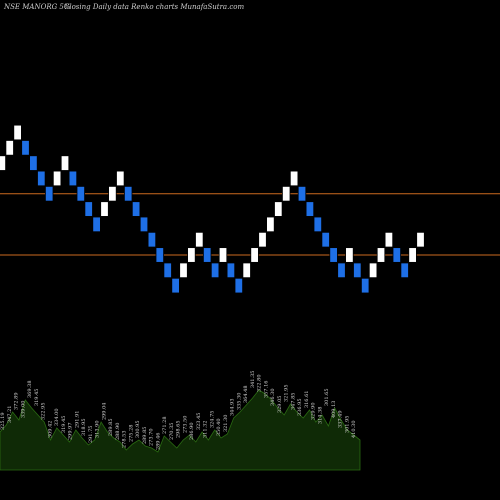 This screenshot has height=500, width=500. I want to click on volume-label: 329.90, so click(314, 412).